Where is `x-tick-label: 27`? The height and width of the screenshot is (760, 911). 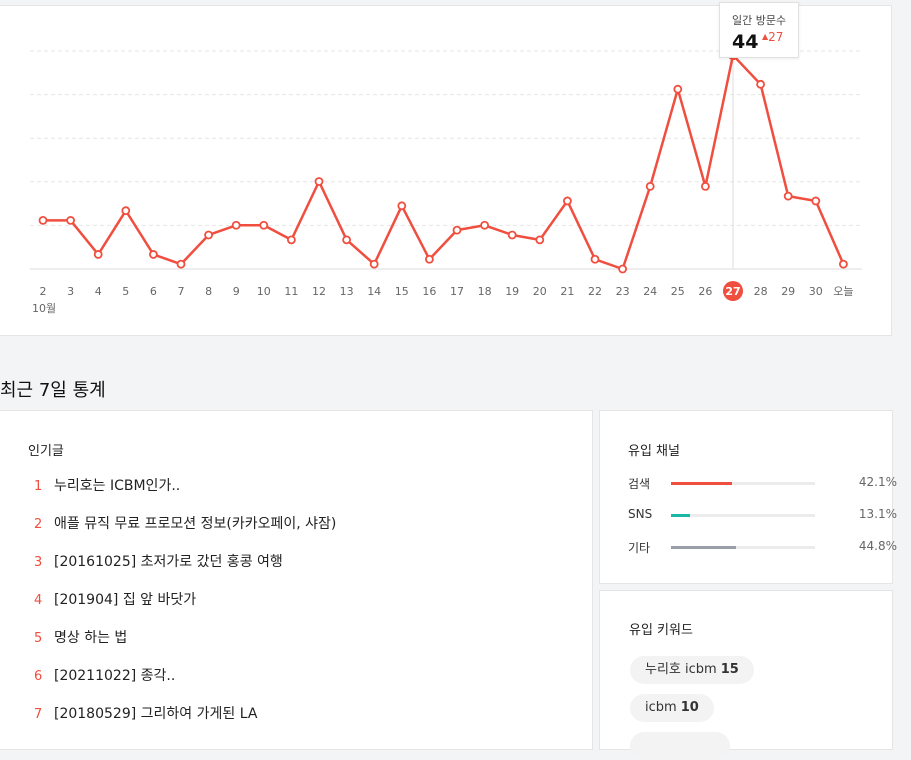 x-tick-label: 27 is located at coordinates (732, 291).